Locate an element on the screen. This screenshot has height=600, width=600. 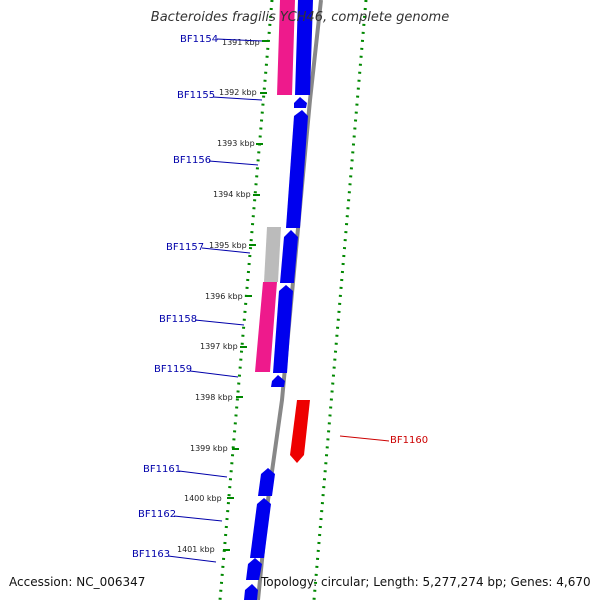
kbp-tick-label: 1391 kbp is located at coordinates (241, 42).